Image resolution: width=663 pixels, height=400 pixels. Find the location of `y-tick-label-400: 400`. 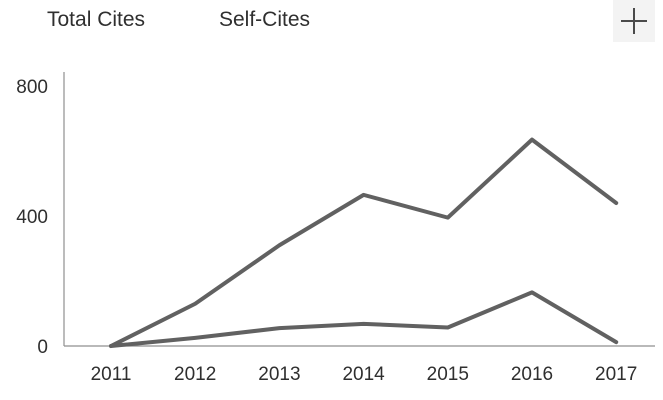

y-tick-label-400: 400 is located at coordinates (32, 217).